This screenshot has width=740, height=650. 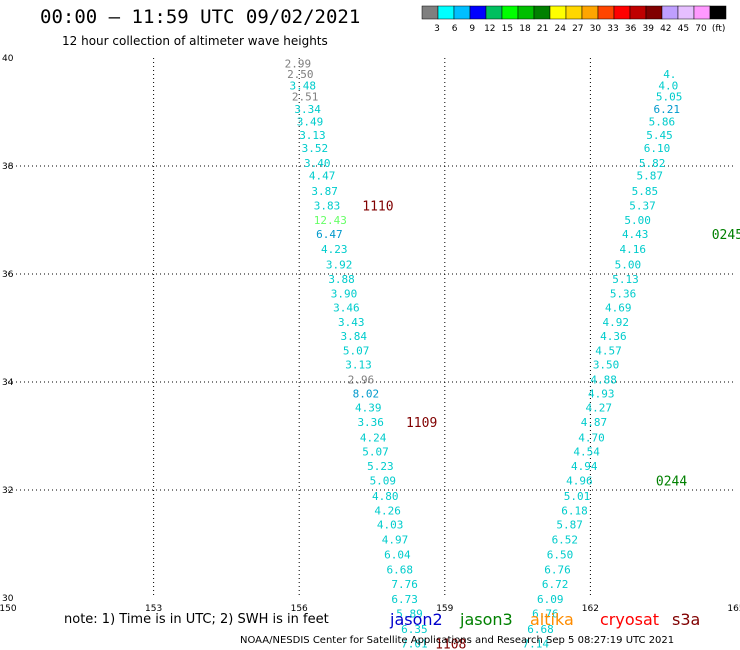 I want to click on wave-height-point: 5.09, so click(x=383, y=480).